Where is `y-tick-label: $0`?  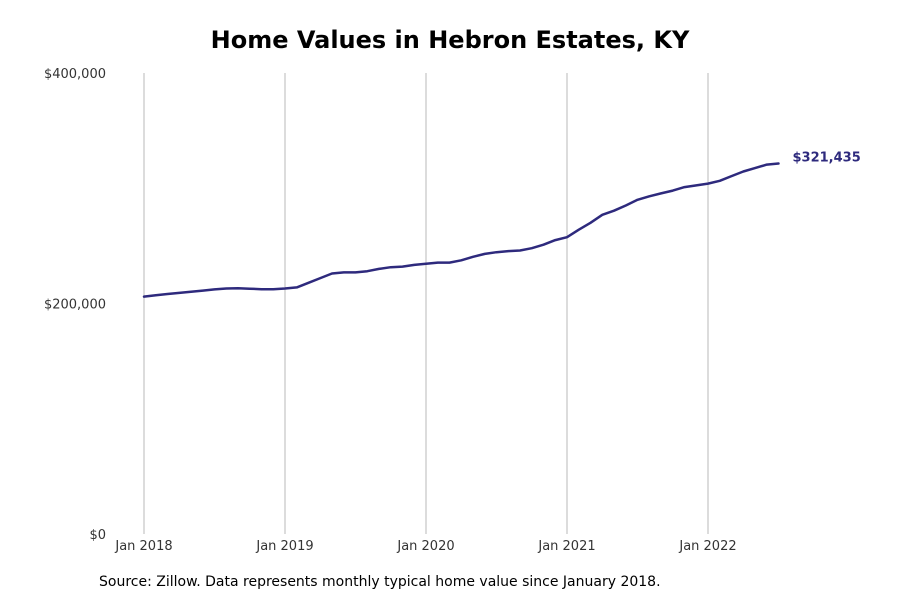 y-tick-label: $0 is located at coordinates (97, 535).